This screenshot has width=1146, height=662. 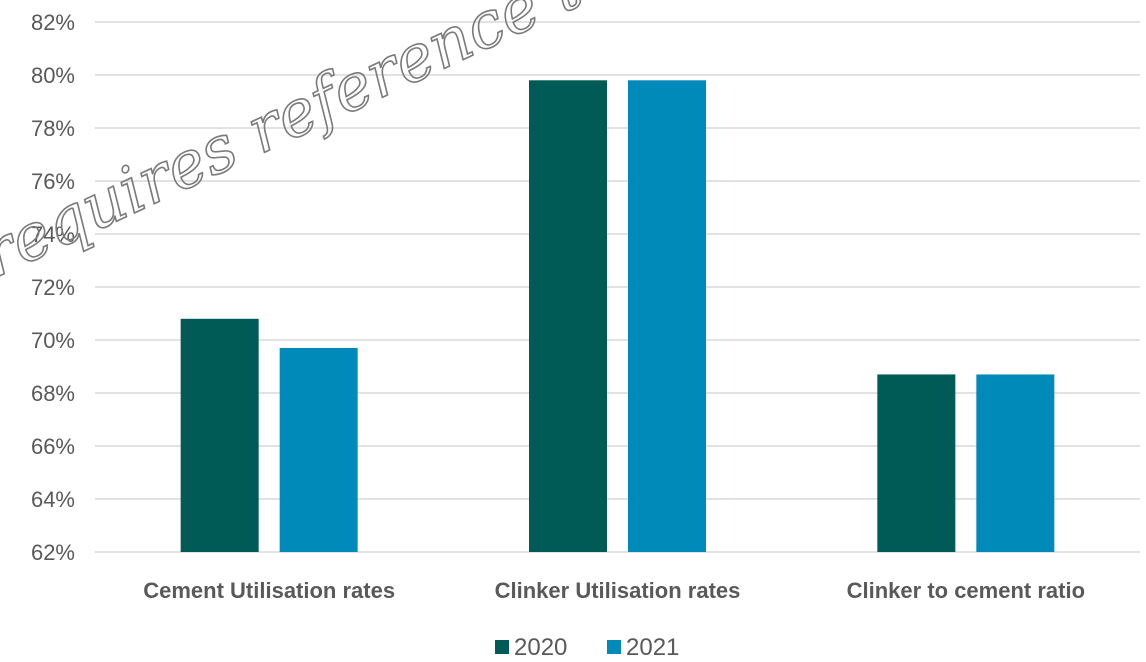 I want to click on y-axis: 62% 64% 66% 68% 70% 72% 74% 76% 78% 80% 82%, so click(x=53, y=287).